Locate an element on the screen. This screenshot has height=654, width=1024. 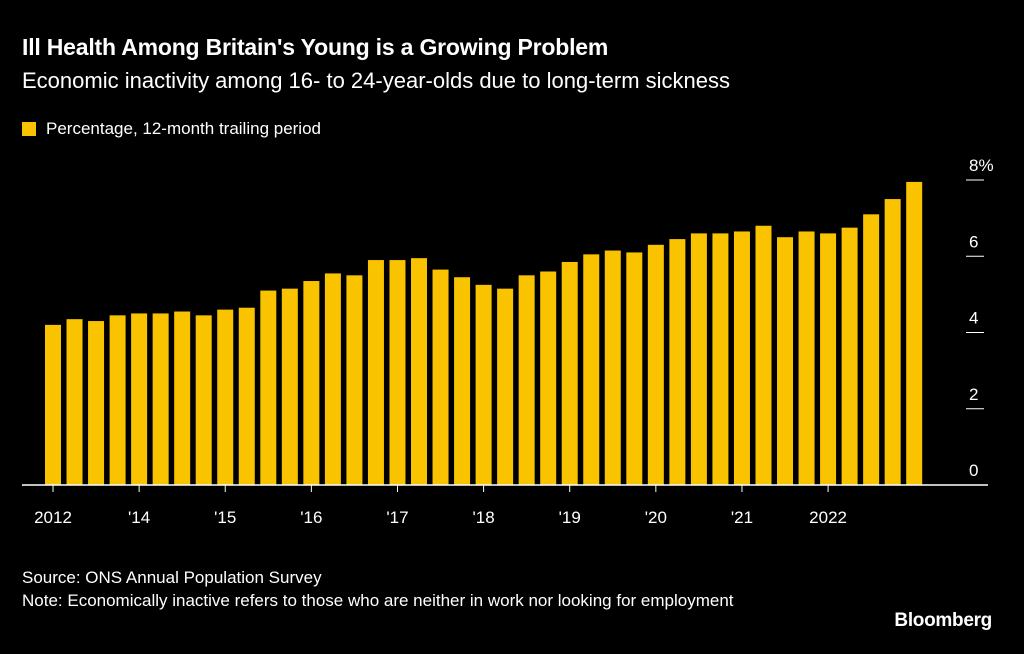
y-tick-label: 6 is located at coordinates (973, 241).